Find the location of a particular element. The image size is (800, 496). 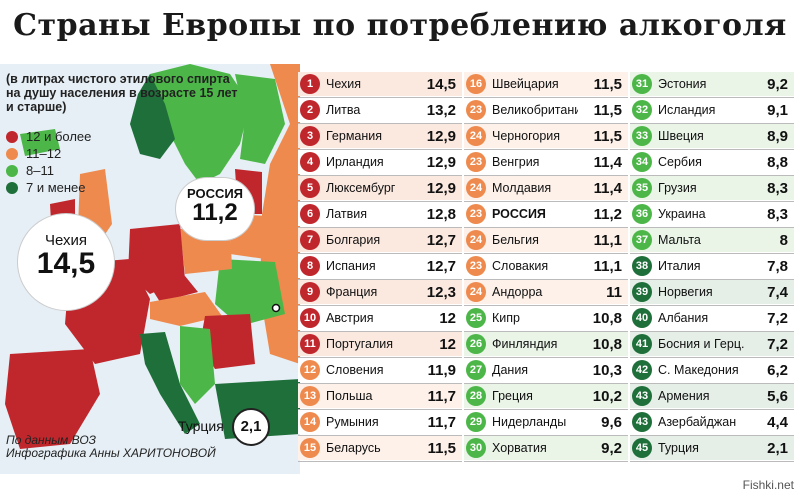

rank-badge: 43 is located at coordinates (642, 396).